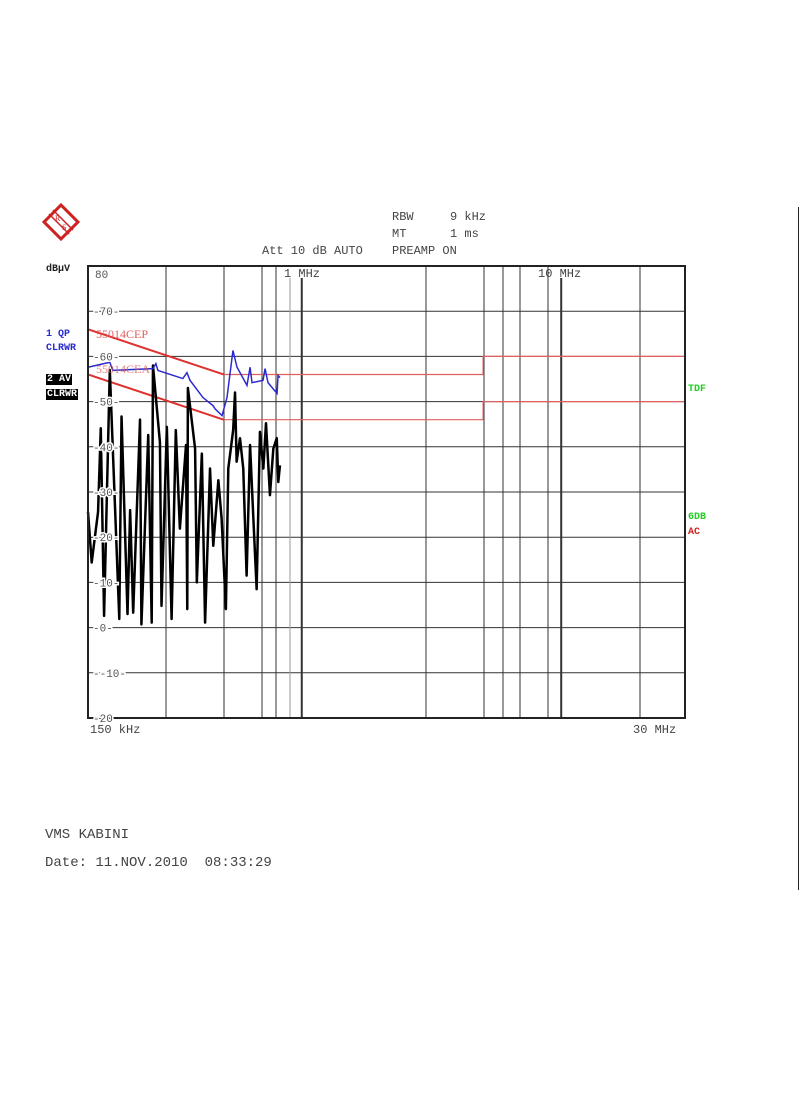 The height and width of the screenshot is (1100, 800). I want to click on mt-value: 1 ms, so click(464, 234).